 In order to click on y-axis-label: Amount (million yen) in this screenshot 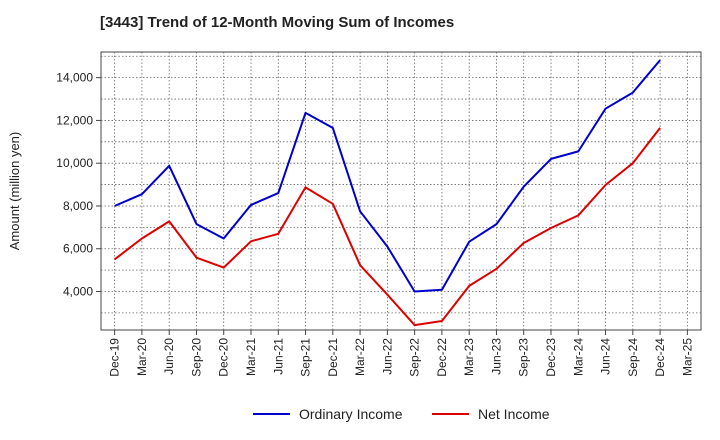, I will do `click(14, 191)`.